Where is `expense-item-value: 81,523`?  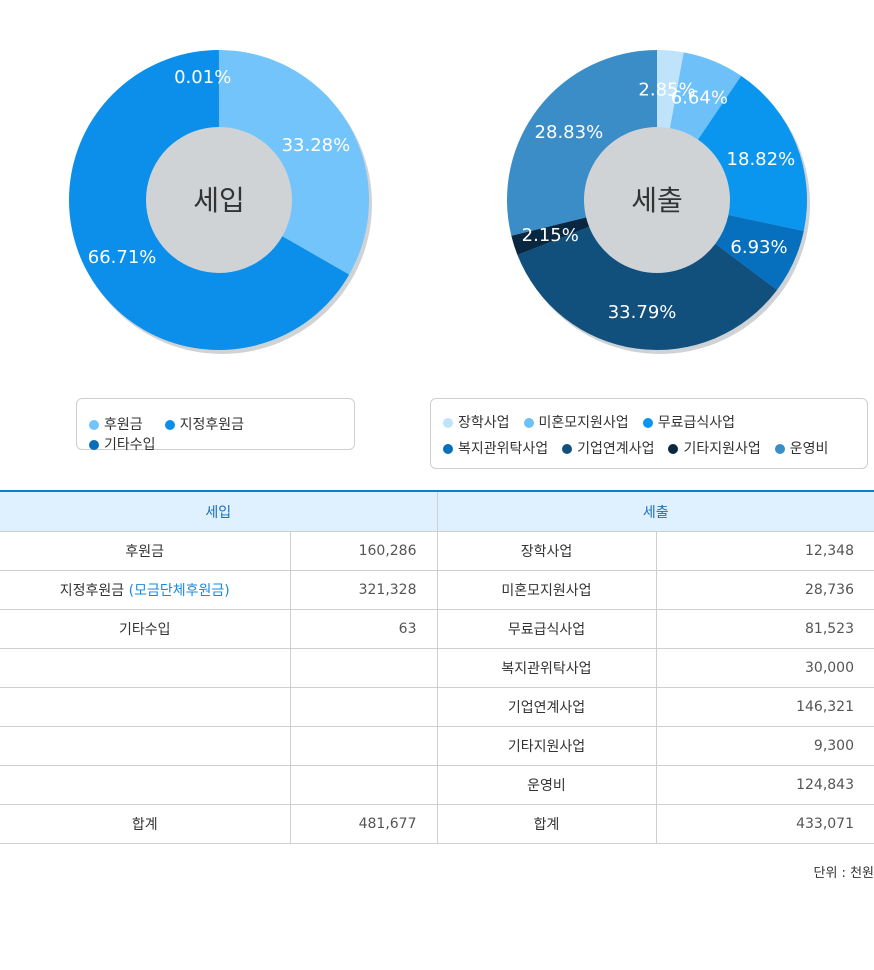 expense-item-value: 81,523 is located at coordinates (764, 629).